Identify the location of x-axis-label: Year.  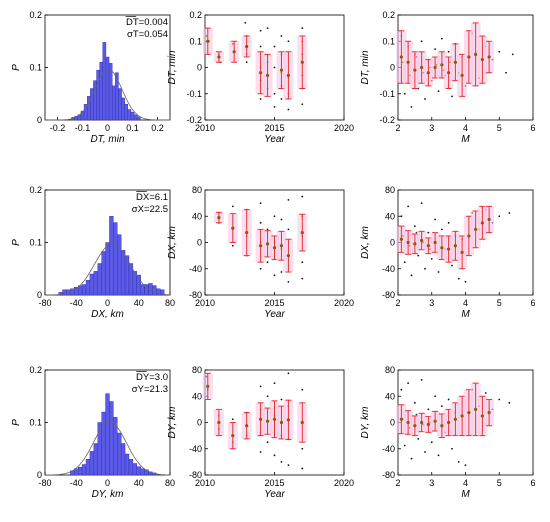
(274, 139).